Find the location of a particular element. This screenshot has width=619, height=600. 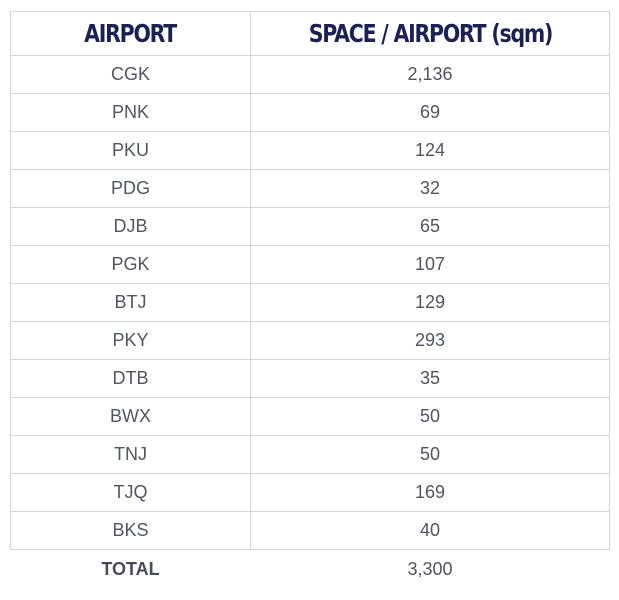

airport-code-cell: TJQ is located at coordinates (130, 492).